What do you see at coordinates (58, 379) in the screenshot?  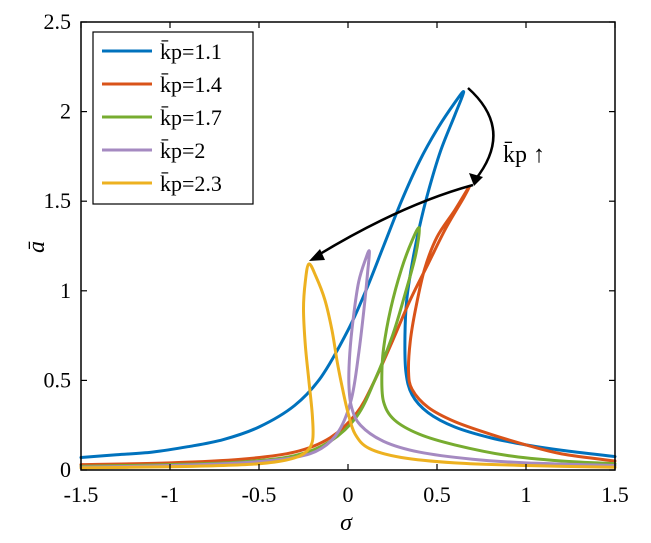 I see `y-tick-label: 0.5` at bounding box center [58, 379].